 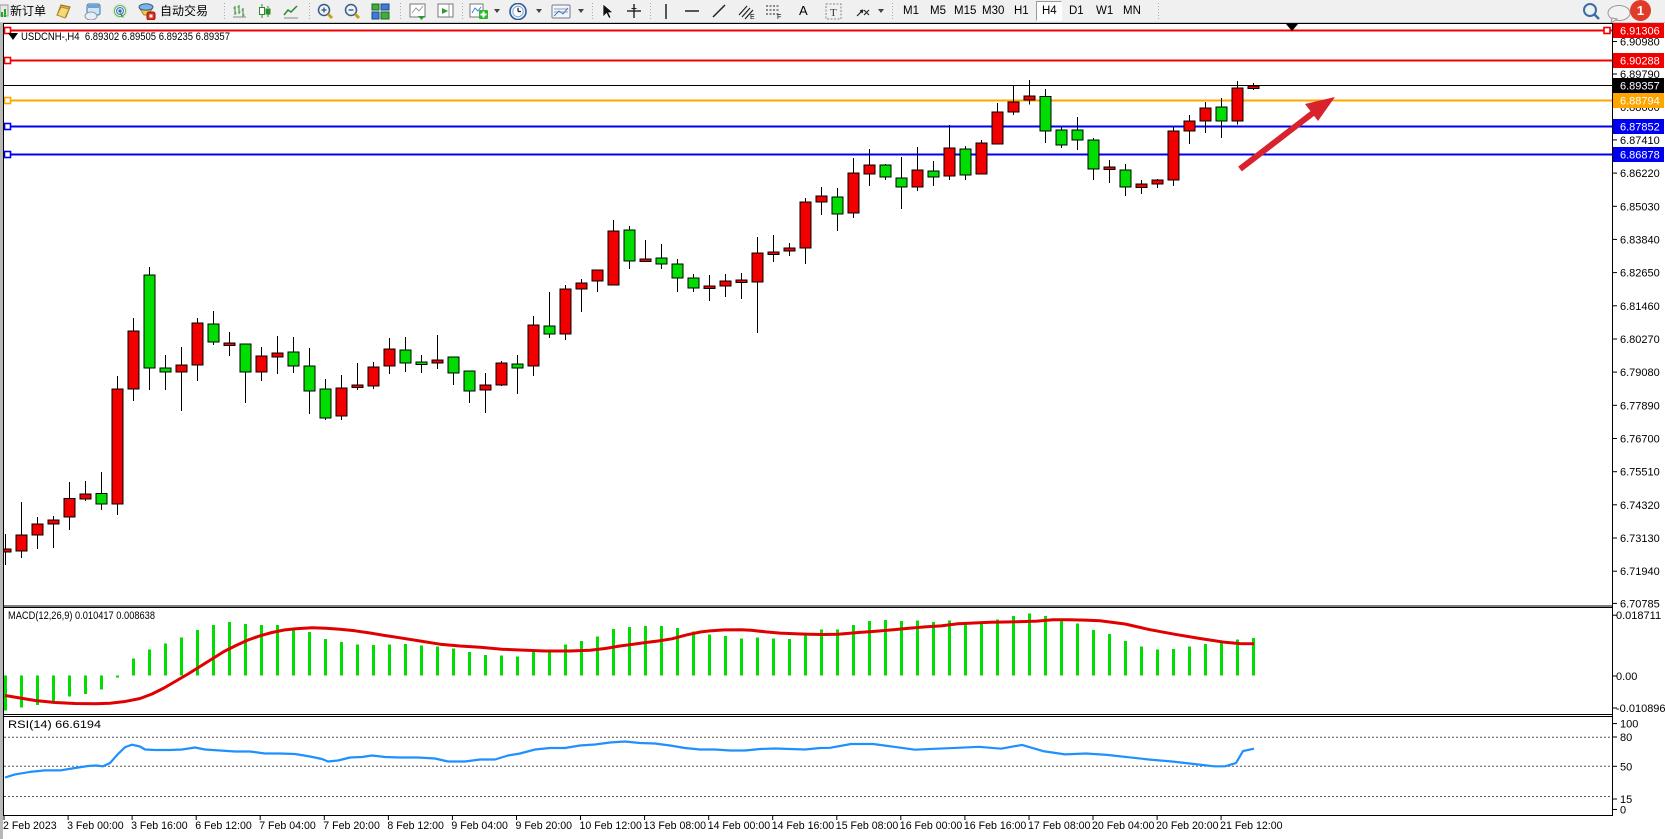 What do you see at coordinates (1187, 826) in the screenshot?
I see `svg-text: 20 Feb 20:00` at bounding box center [1187, 826].